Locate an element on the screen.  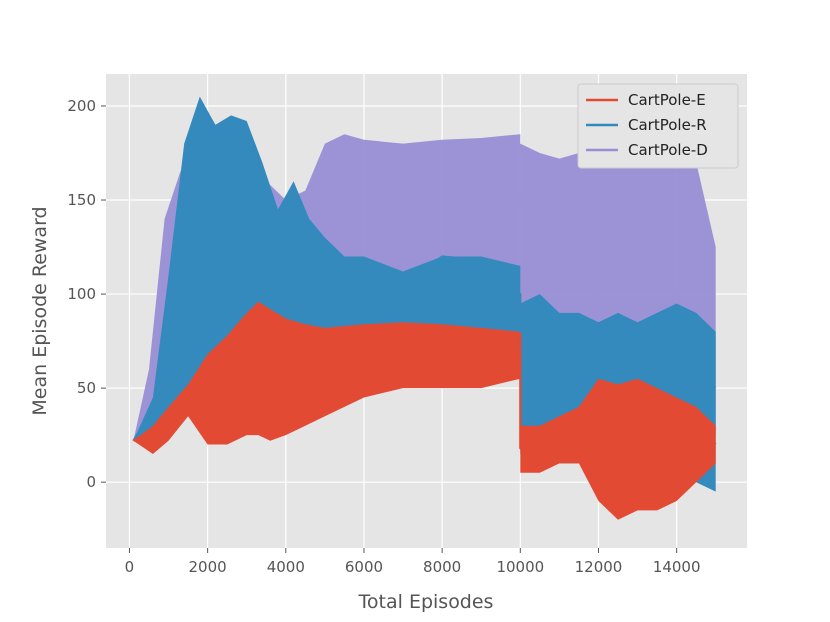
x-tick-label: 0 is located at coordinates (130, 567).